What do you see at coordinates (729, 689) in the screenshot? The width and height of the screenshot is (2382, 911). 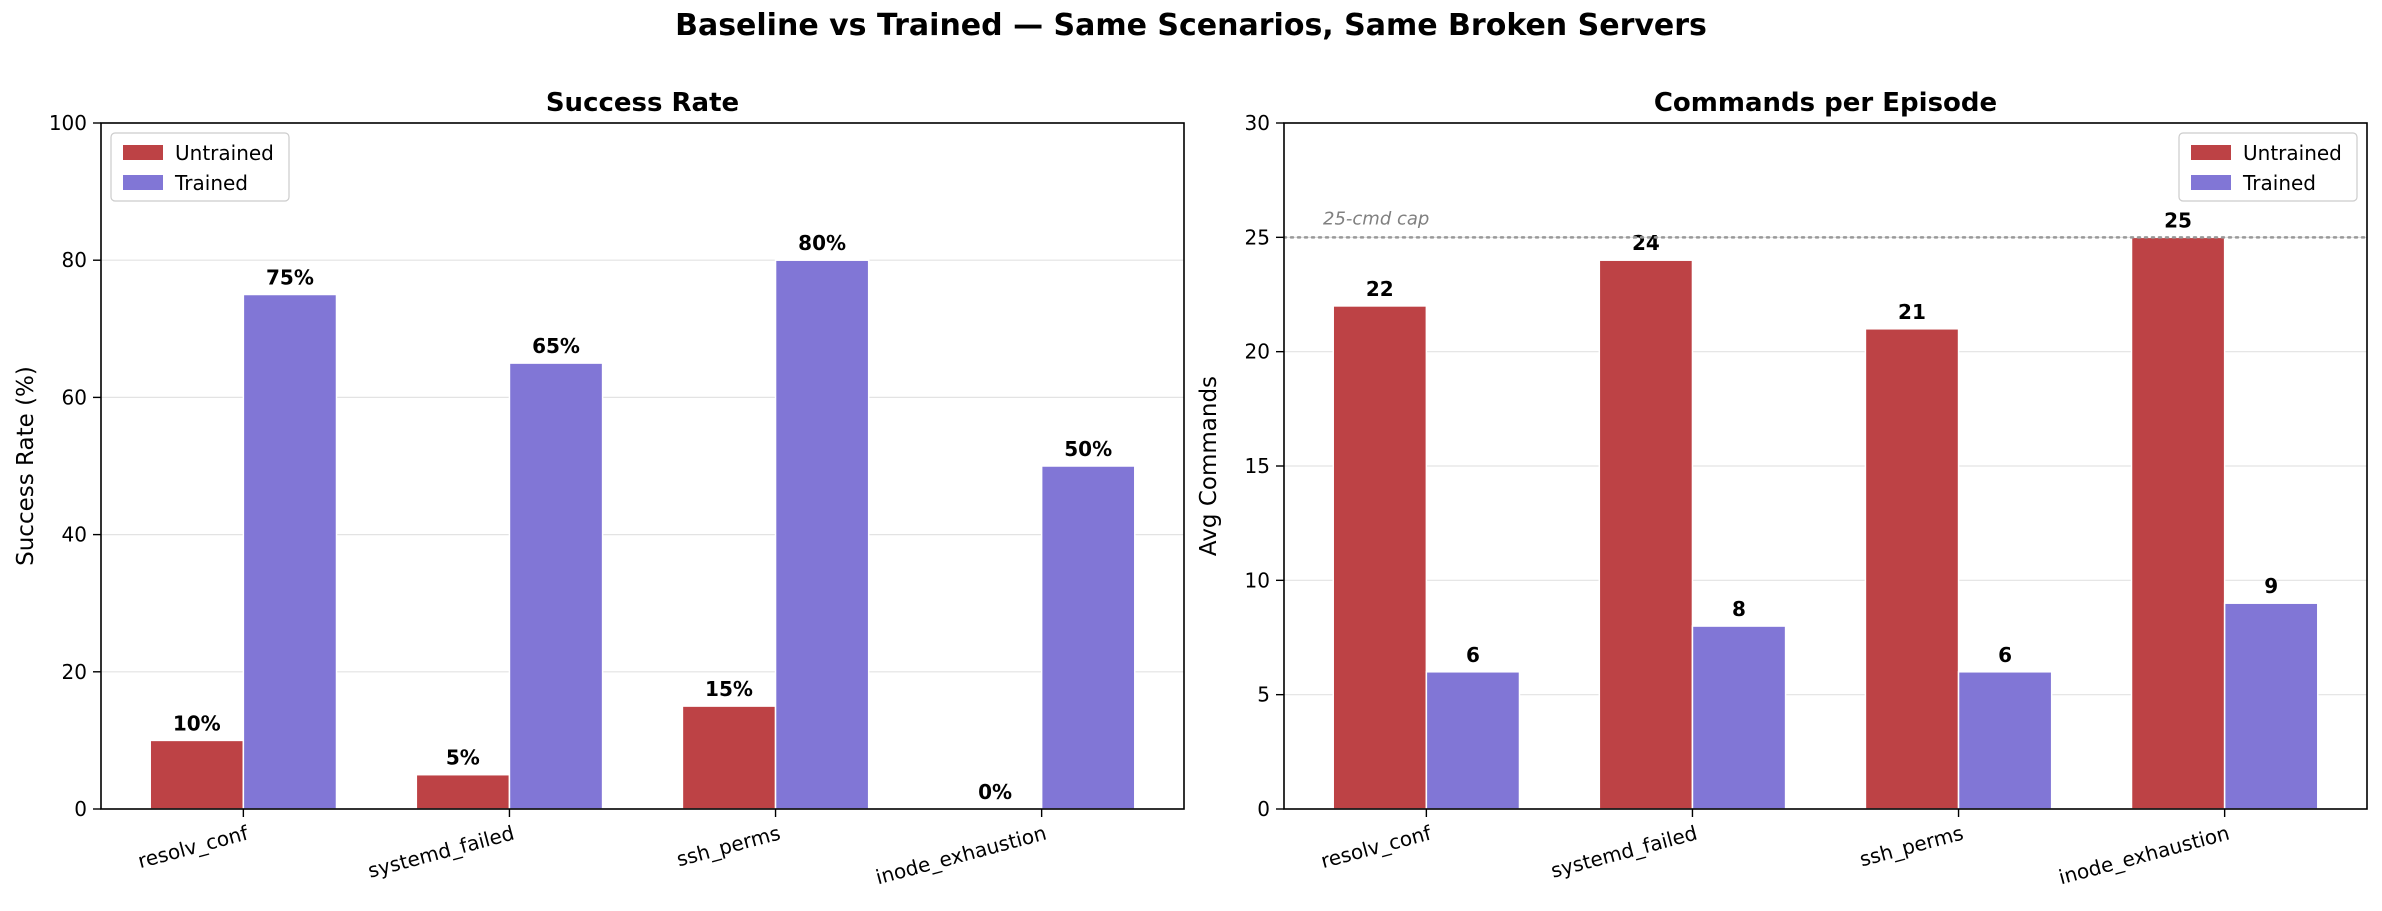 I see `data-label: 15%` at bounding box center [729, 689].